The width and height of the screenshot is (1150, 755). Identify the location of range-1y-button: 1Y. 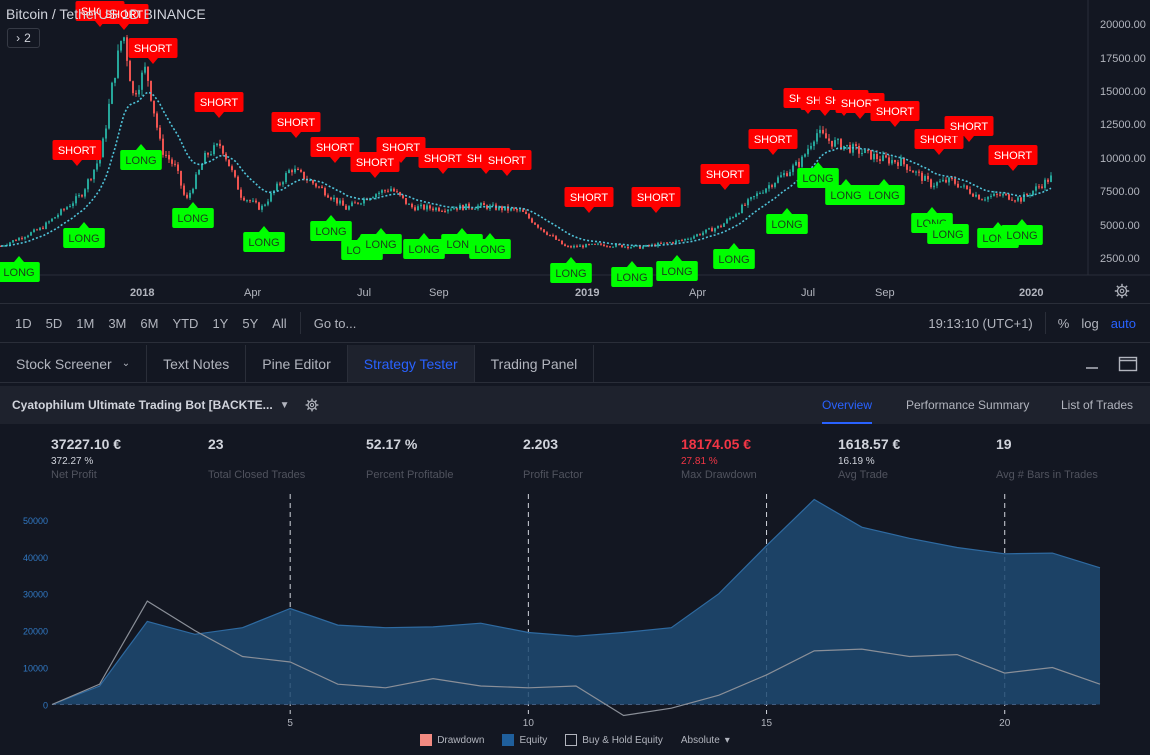
(220, 323).